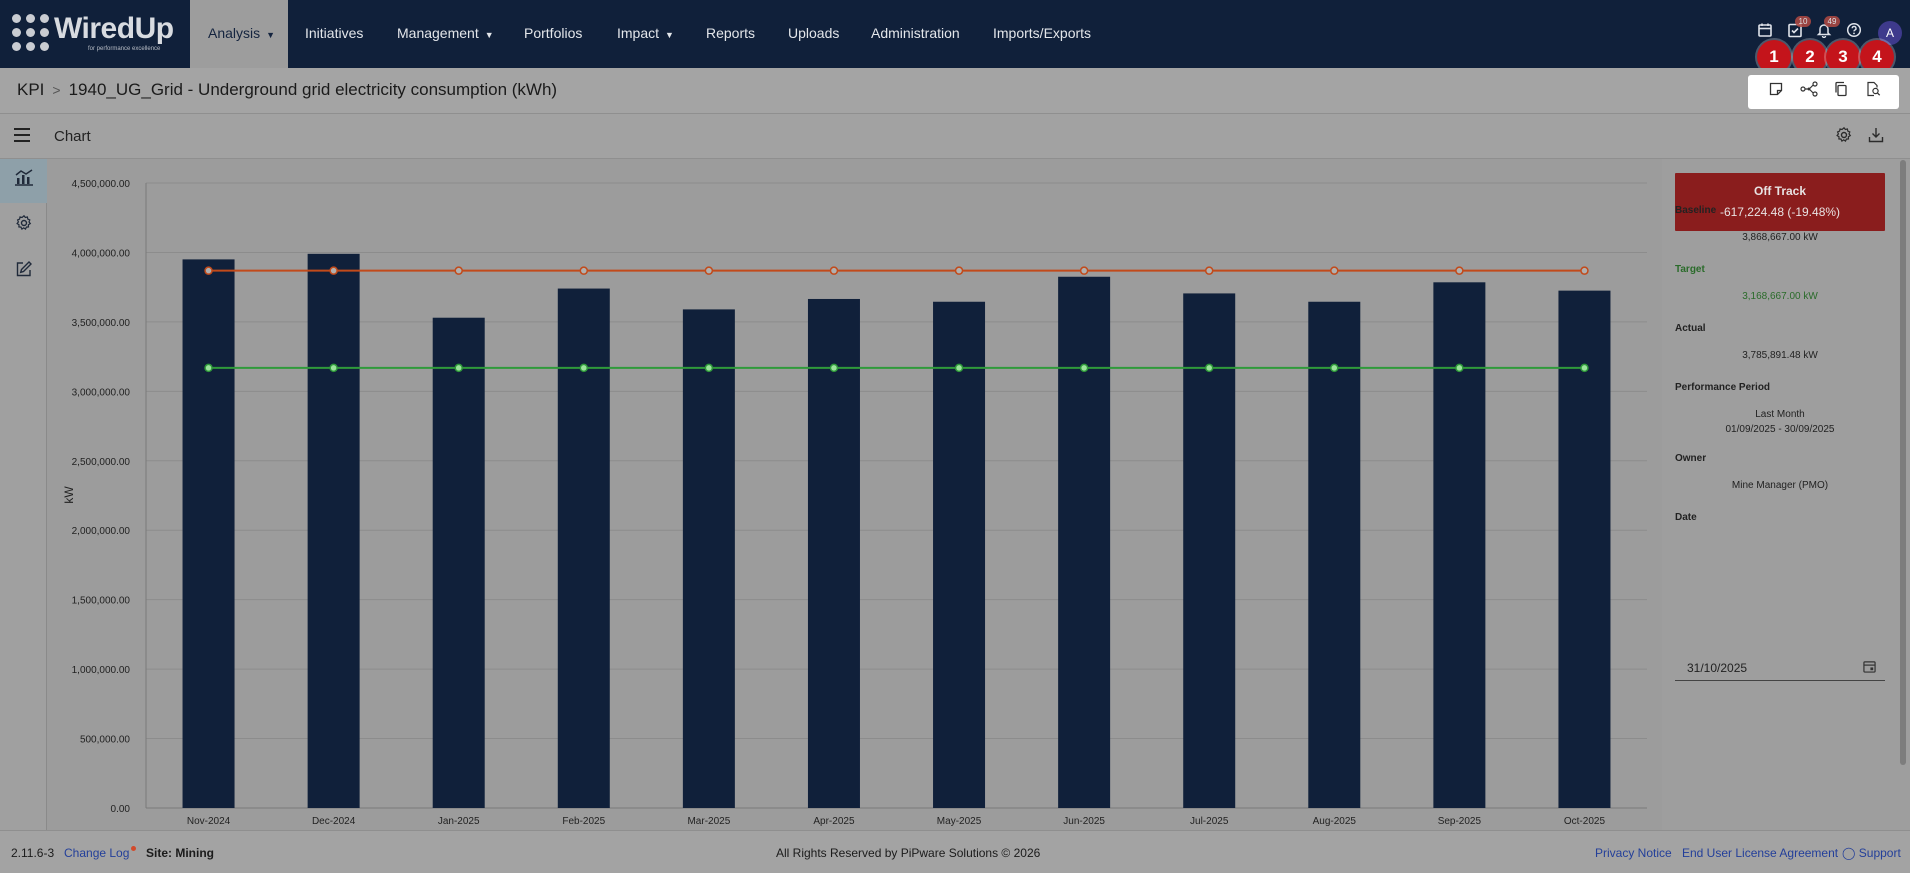 Image resolution: width=1910 pixels, height=873 pixels. Describe the element at coordinates (1903, 462) in the screenshot. I see `scrollbar` at that location.